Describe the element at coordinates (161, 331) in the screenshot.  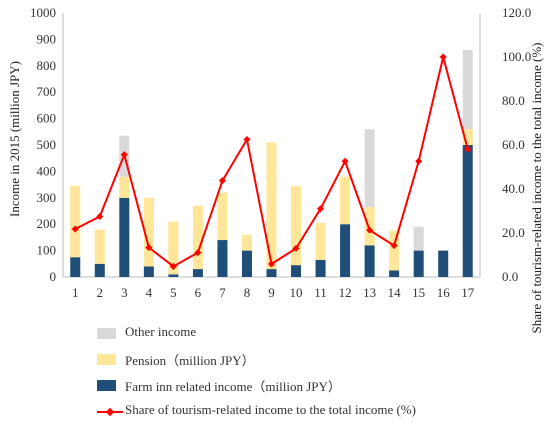
I see `legend-label-other: Other income` at that location.